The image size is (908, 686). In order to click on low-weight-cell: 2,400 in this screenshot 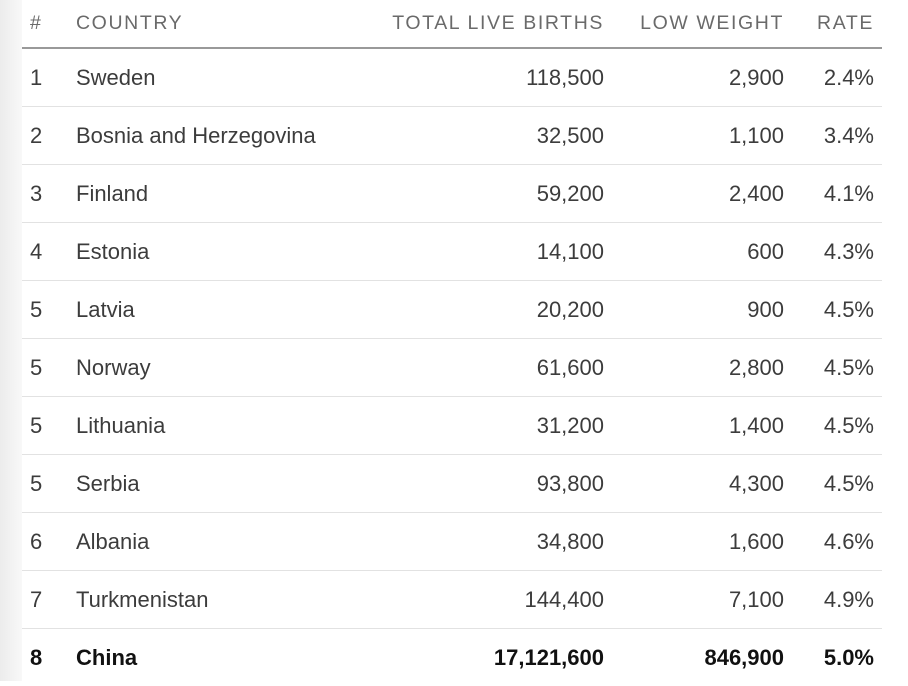, I will do `click(703, 194)`.